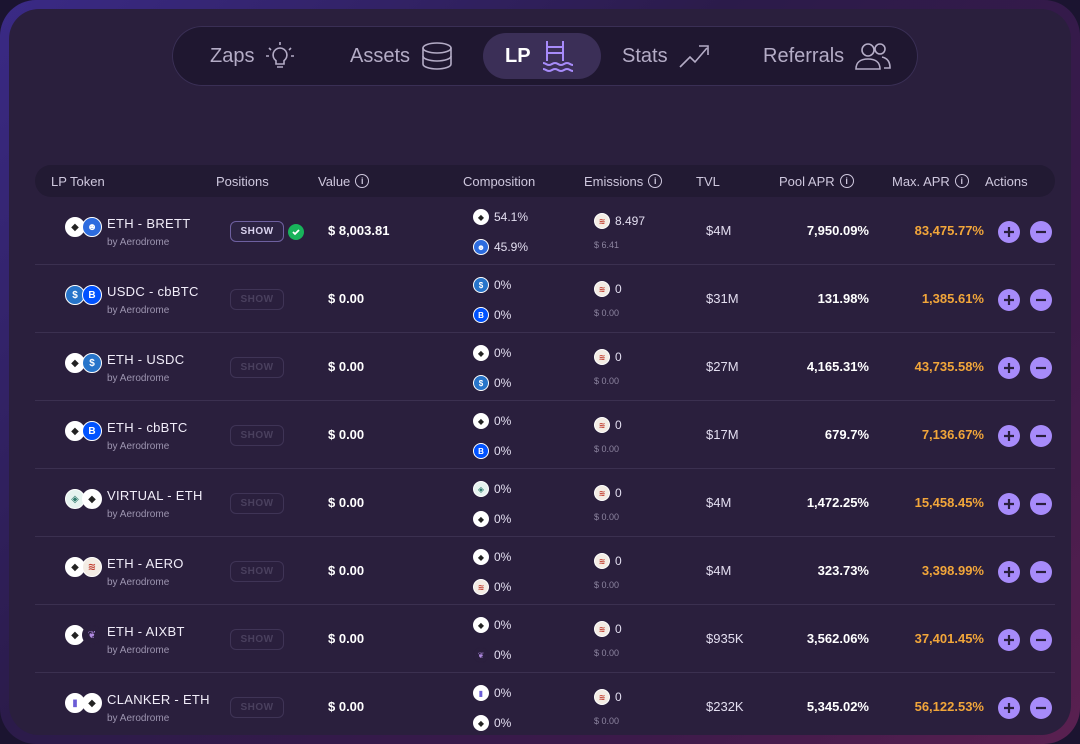 The width and height of the screenshot is (1080, 744). I want to click on top-nav: Zaps Assets LP Stats, so click(545, 56).